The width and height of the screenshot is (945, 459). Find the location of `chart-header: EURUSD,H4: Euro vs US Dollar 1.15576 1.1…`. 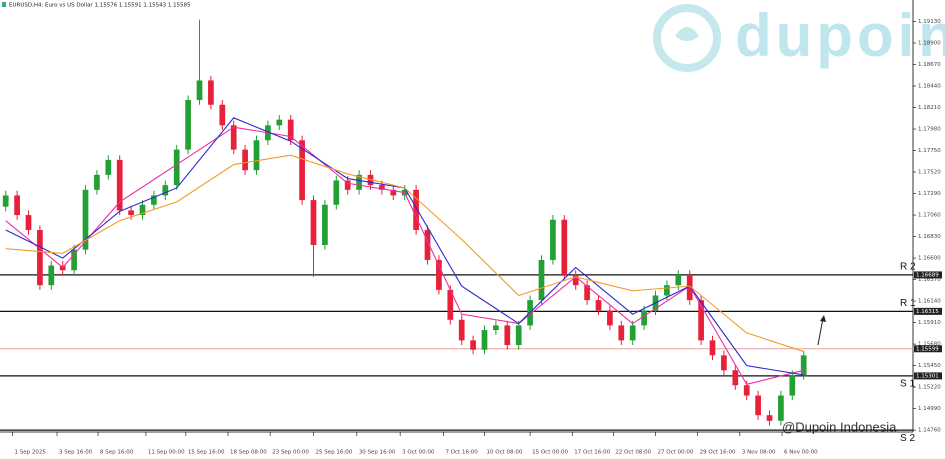

chart-header: EURUSD,H4: Euro vs US Dollar 1.15576 1.1… is located at coordinates (100, 6).